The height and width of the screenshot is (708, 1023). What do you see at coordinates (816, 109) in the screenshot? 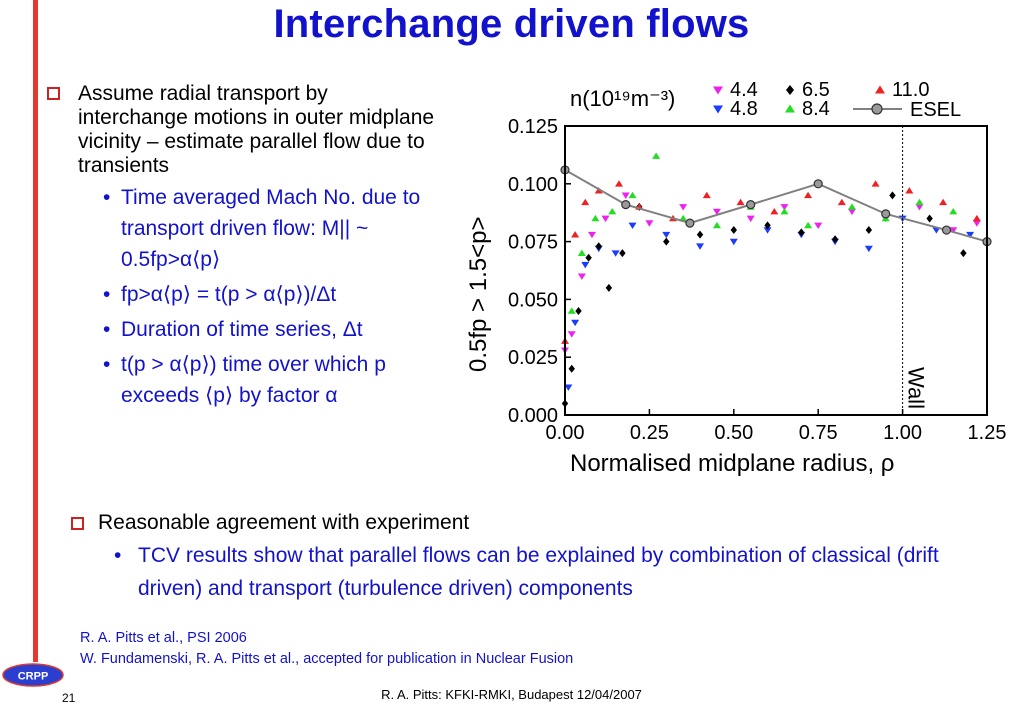
I see `legend-label: 8.4` at bounding box center [816, 109].